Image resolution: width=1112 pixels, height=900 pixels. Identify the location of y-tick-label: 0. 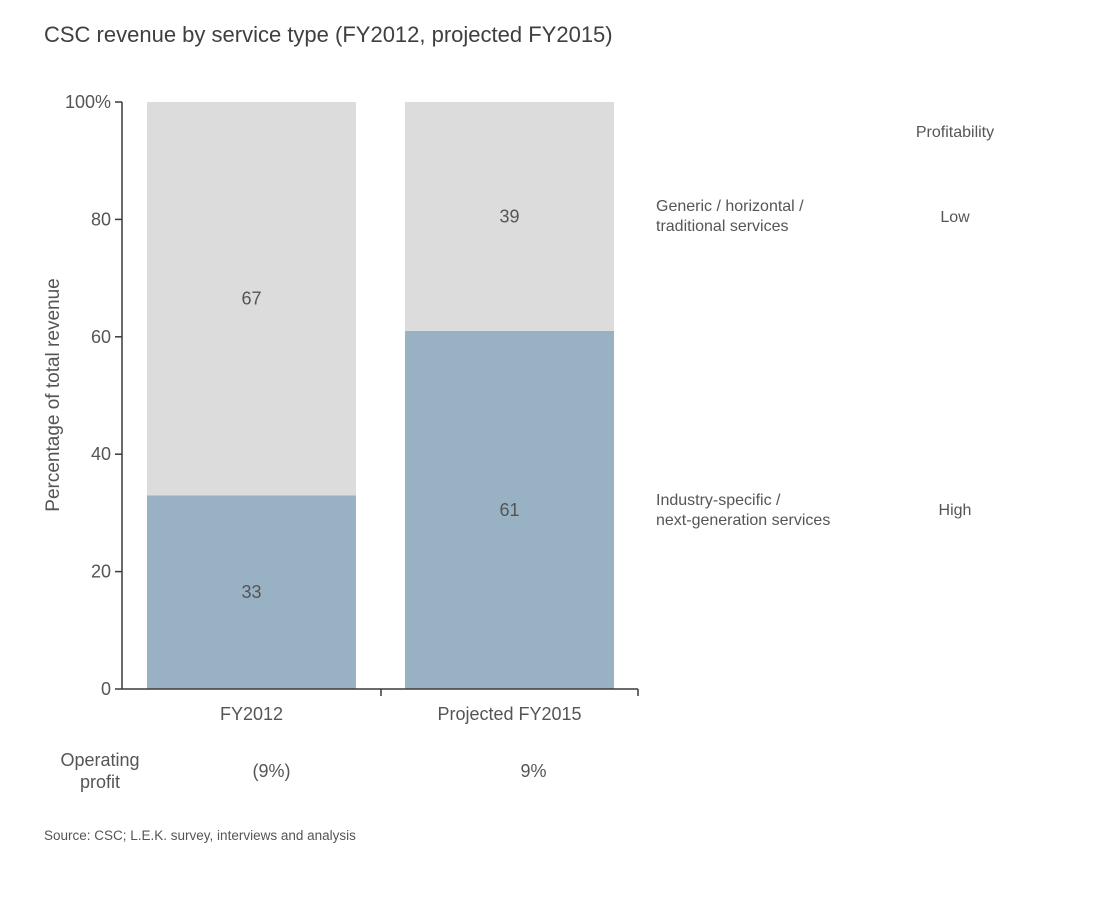
(106, 689).